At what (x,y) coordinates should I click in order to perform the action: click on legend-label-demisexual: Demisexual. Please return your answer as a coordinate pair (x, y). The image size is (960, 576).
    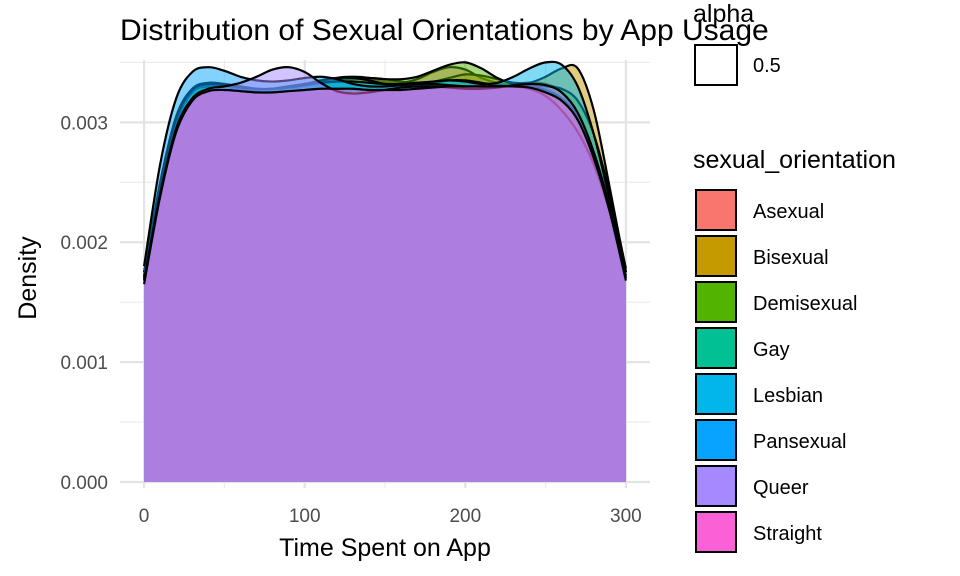
    Looking at the image, I should click on (805, 304).